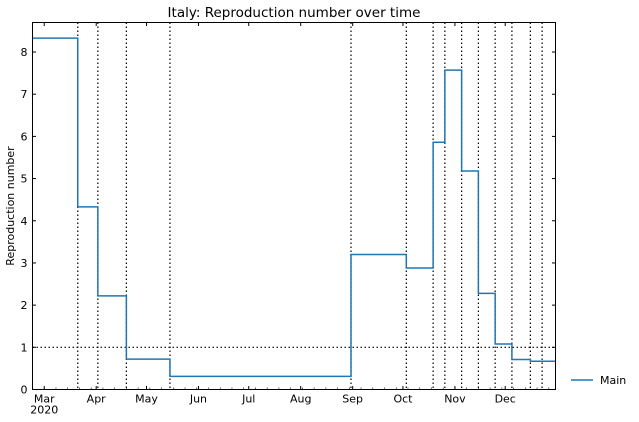 The height and width of the screenshot is (422, 639). What do you see at coordinates (10, 206) in the screenshot?
I see `y-axis-label: Reproduction number` at bounding box center [10, 206].